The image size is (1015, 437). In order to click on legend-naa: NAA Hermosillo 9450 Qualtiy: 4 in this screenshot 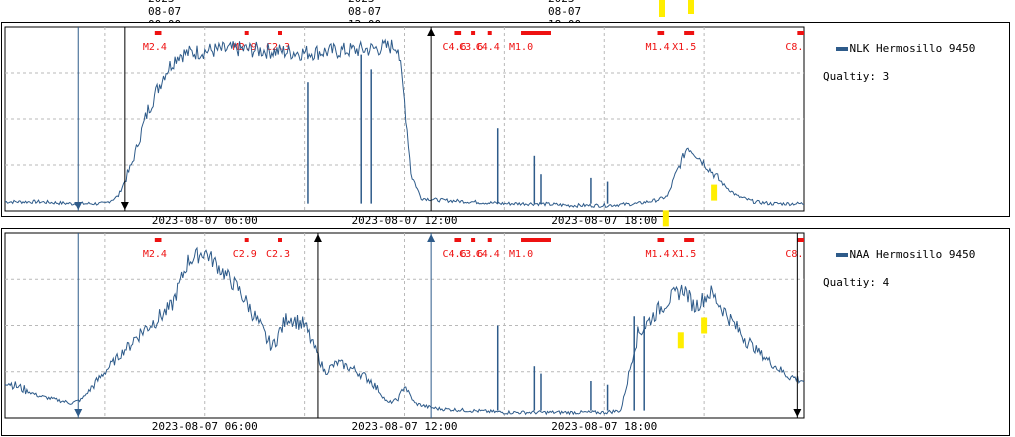, I will do `click(892, 269)`.